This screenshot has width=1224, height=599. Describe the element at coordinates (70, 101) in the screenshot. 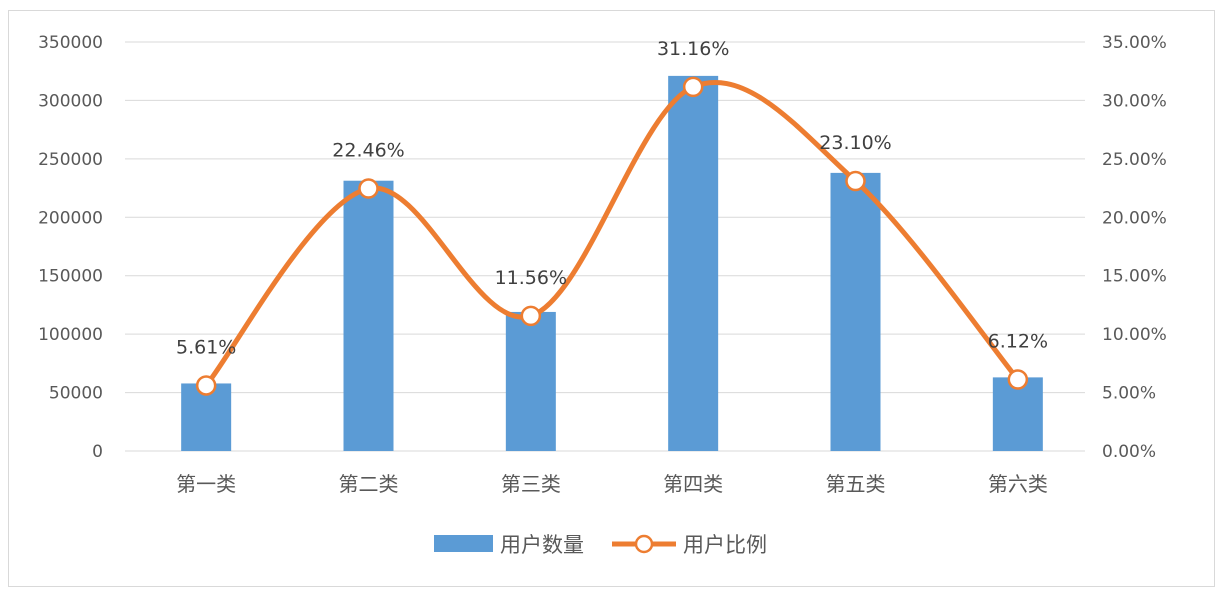

I see `left-tick-label: 300000` at that location.